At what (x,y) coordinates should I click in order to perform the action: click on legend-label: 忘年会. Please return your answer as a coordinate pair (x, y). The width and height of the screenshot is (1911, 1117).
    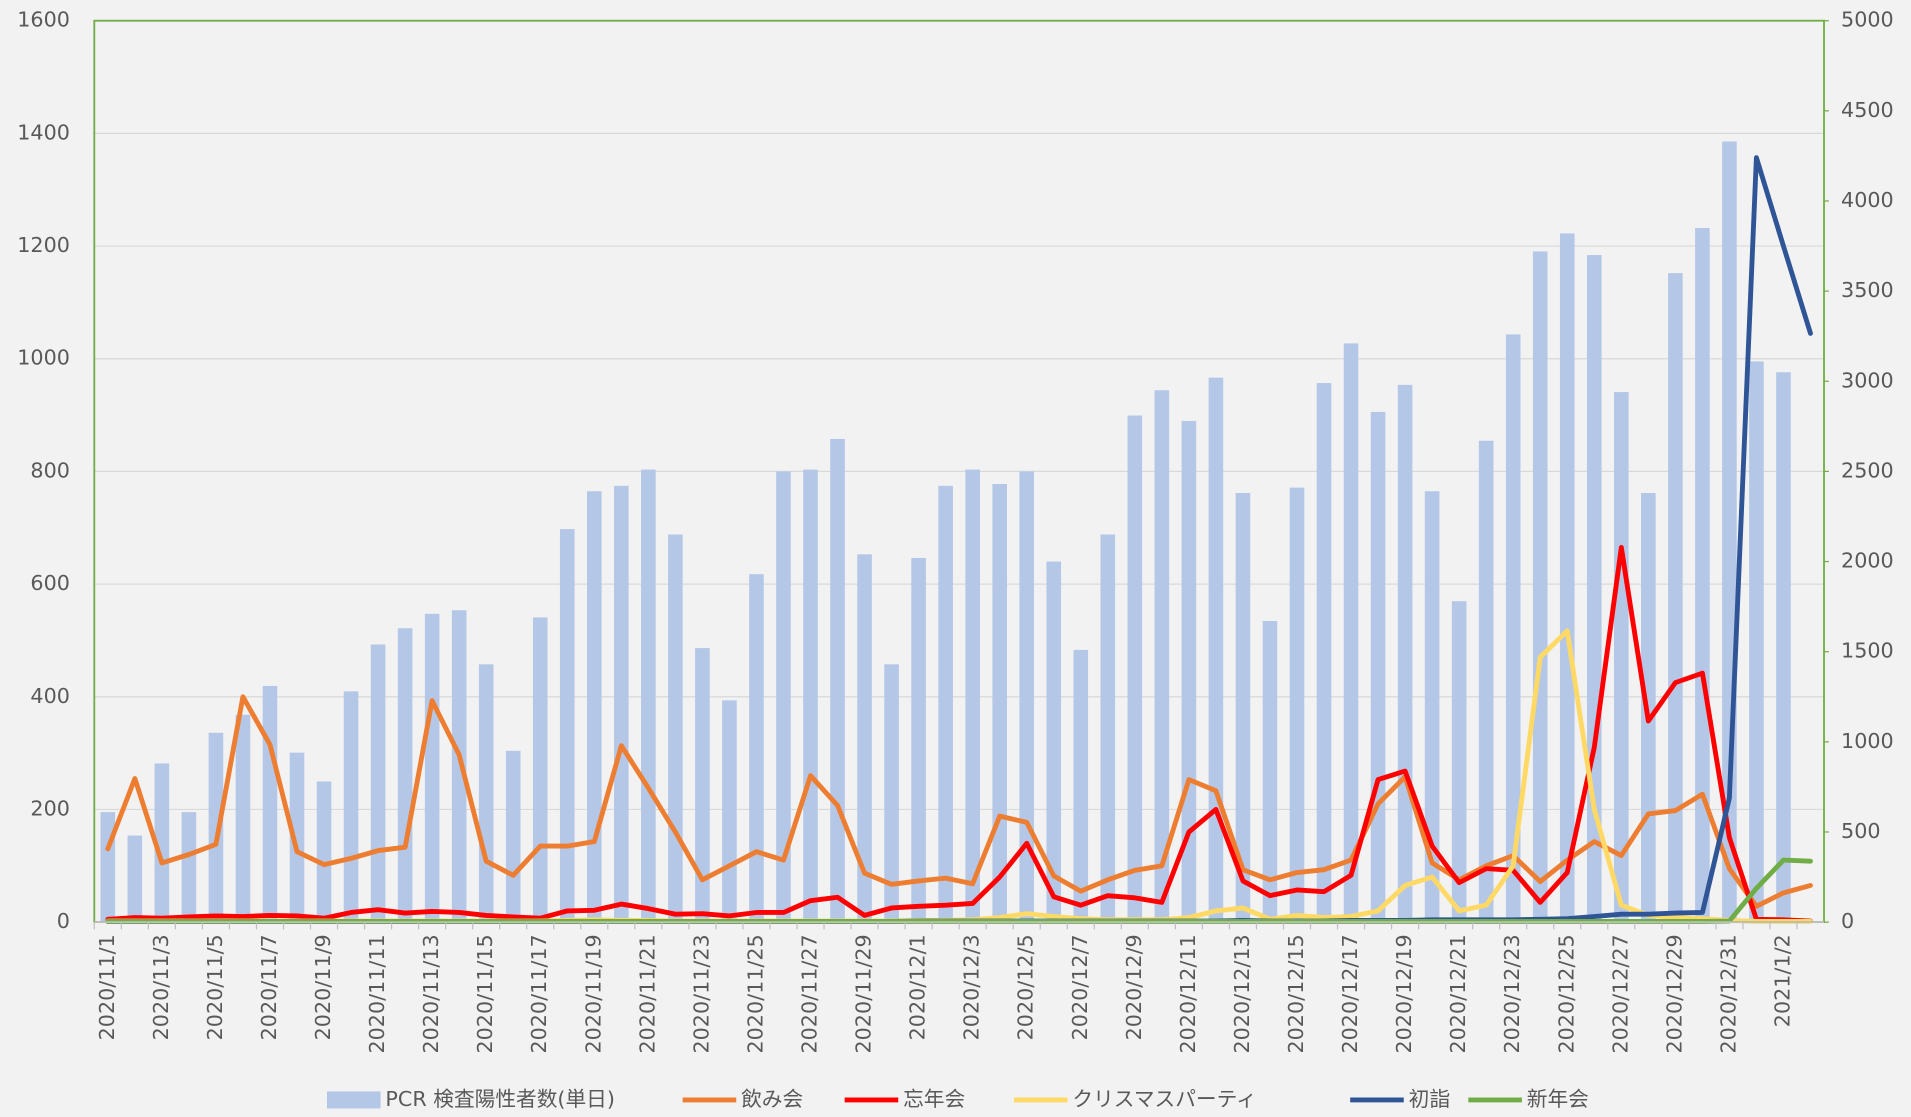
    Looking at the image, I should click on (934, 1099).